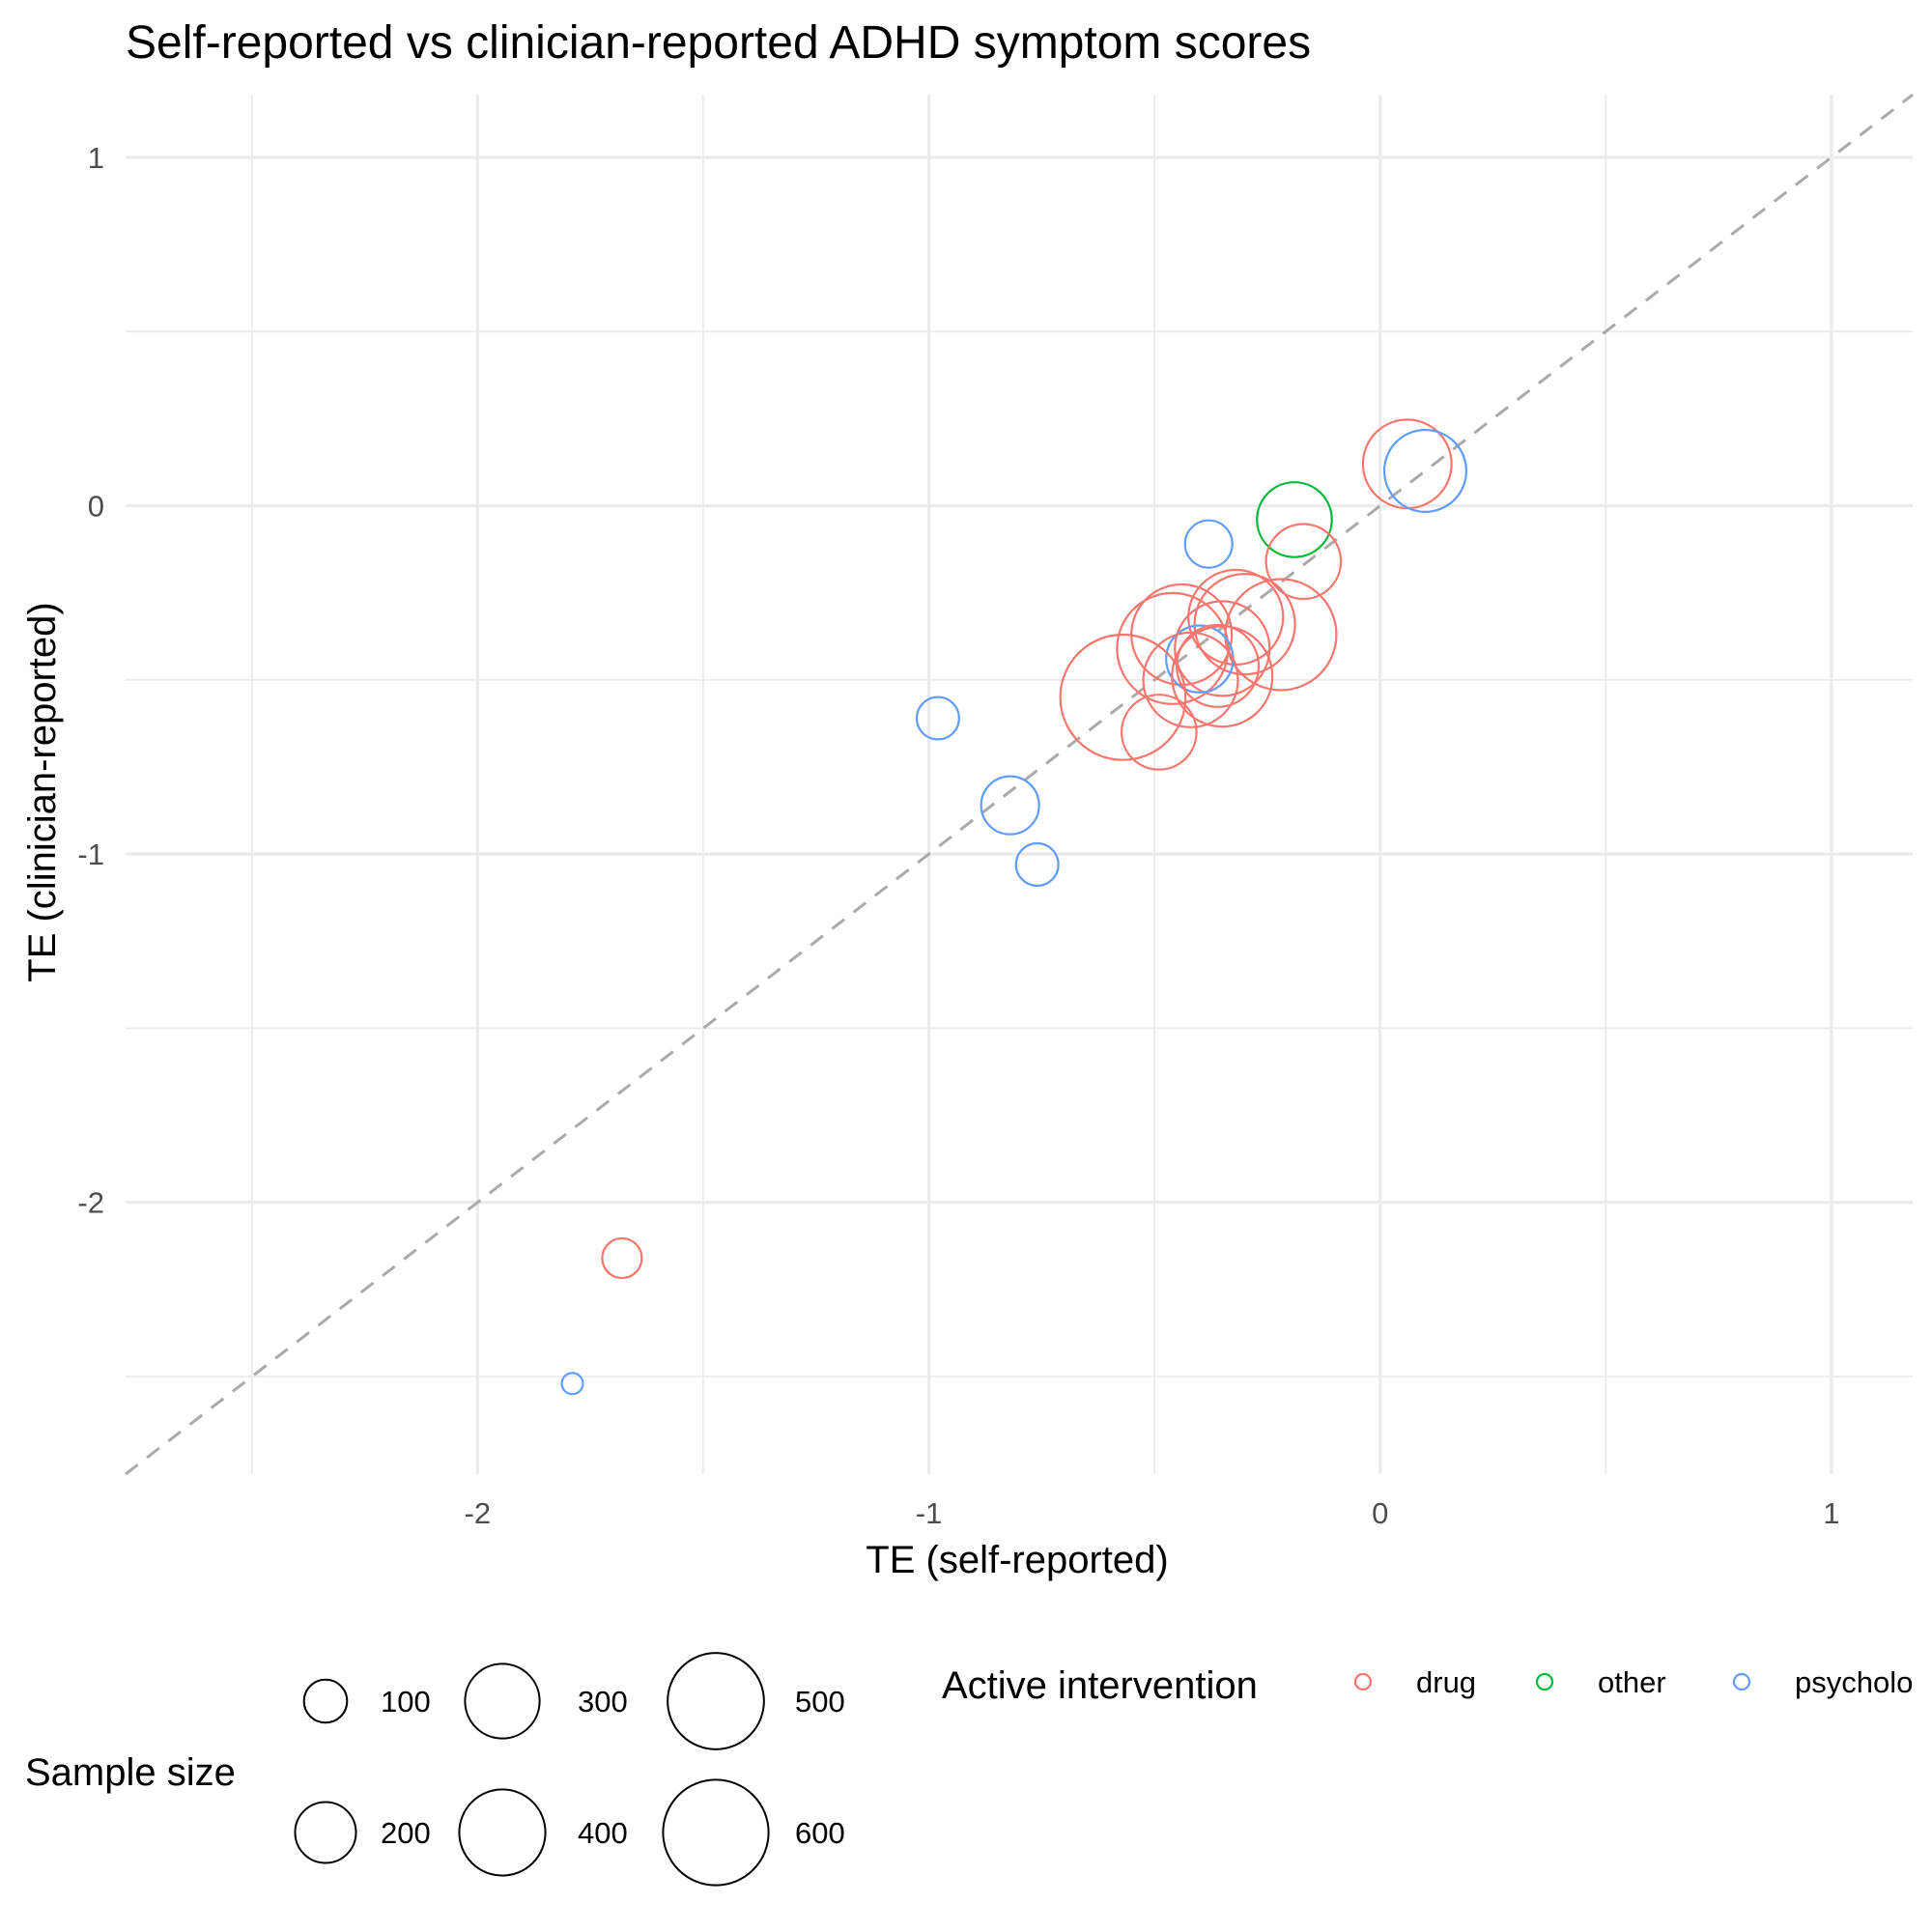 The height and width of the screenshot is (1932, 1932). Describe the element at coordinates (90, 1203) in the screenshot. I see `y-tick-label: -2` at that location.